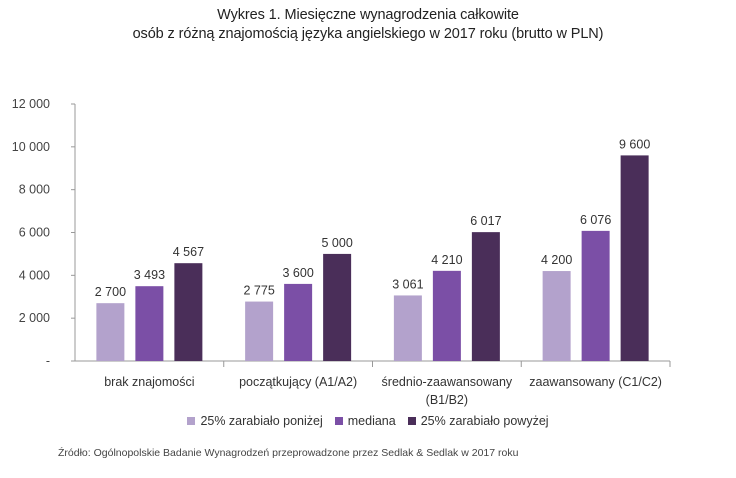 Image resolution: width=736 pixels, height=478 pixels. Describe the element at coordinates (595, 220) in the screenshot. I see `data-label: 6 076` at that location.